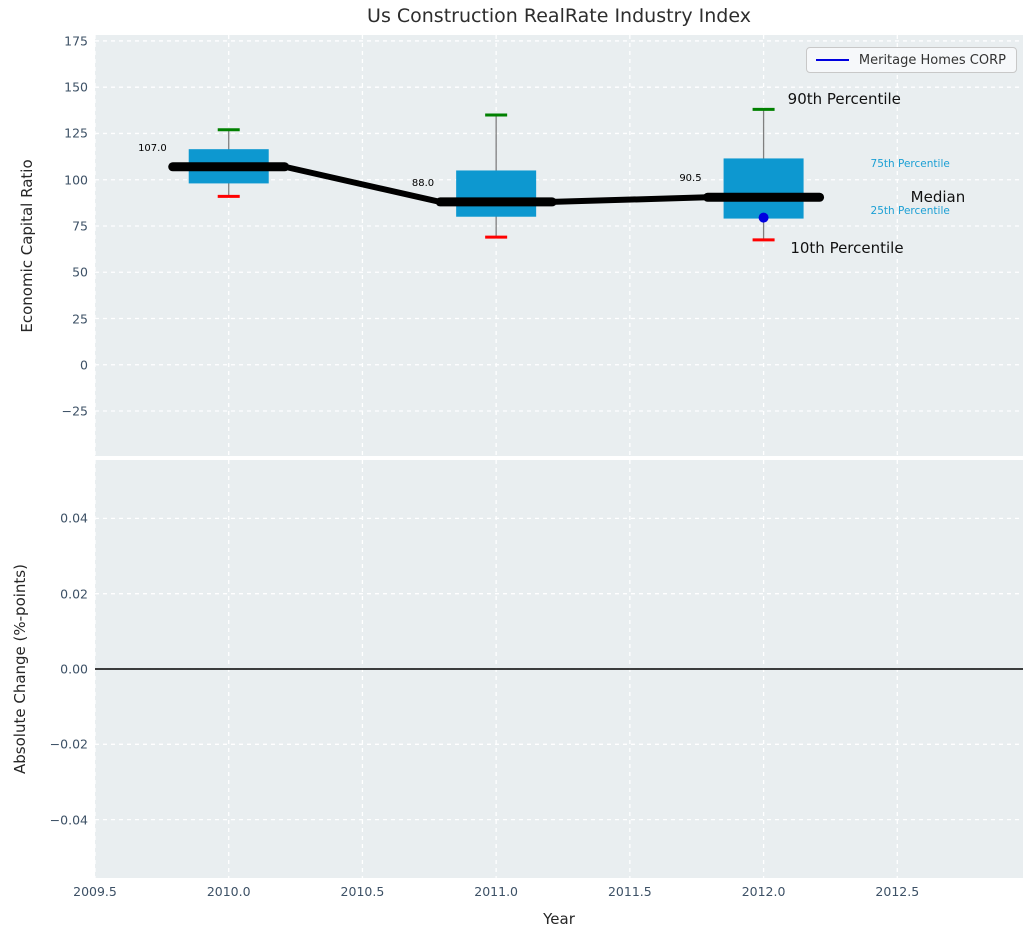 The height and width of the screenshot is (942, 1034). What do you see at coordinates (847, 248) in the screenshot?
I see `annotation-10th-percentile: 10th Percentile` at bounding box center [847, 248].